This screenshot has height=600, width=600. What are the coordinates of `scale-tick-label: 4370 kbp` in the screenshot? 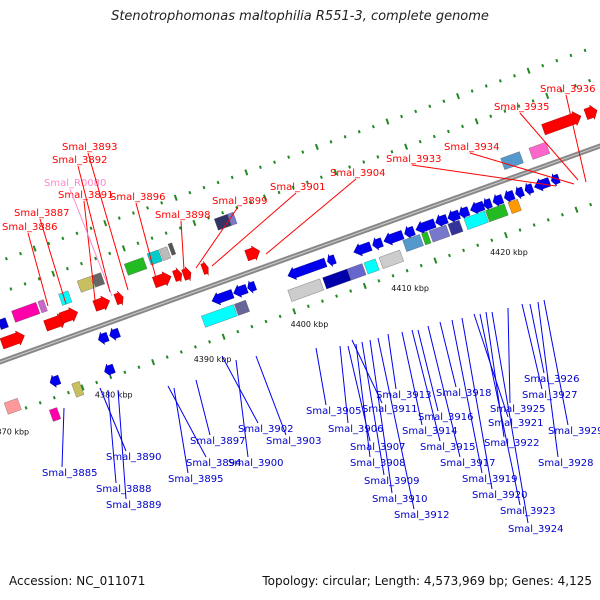 It's located at (14, 432).